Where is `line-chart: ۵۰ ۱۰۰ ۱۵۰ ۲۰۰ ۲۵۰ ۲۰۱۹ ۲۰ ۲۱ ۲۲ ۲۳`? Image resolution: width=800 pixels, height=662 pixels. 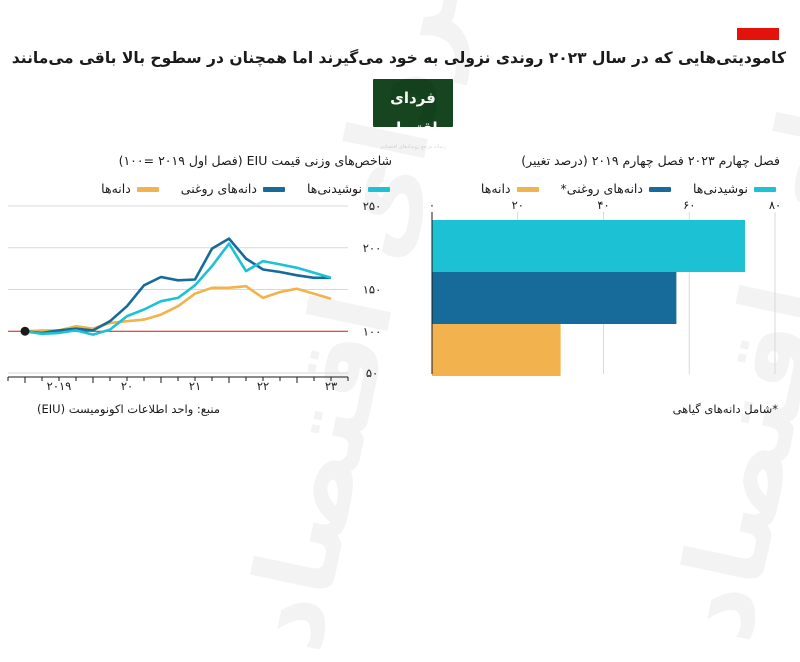
line-chart: ۵۰ ۱۰۰ ۱۵۰ ۲۰۰ ۲۵۰ ۲۰۱۹ ۲۰ ۲۱ ۲۲ ۲۳ is located at coordinates (194, 296).